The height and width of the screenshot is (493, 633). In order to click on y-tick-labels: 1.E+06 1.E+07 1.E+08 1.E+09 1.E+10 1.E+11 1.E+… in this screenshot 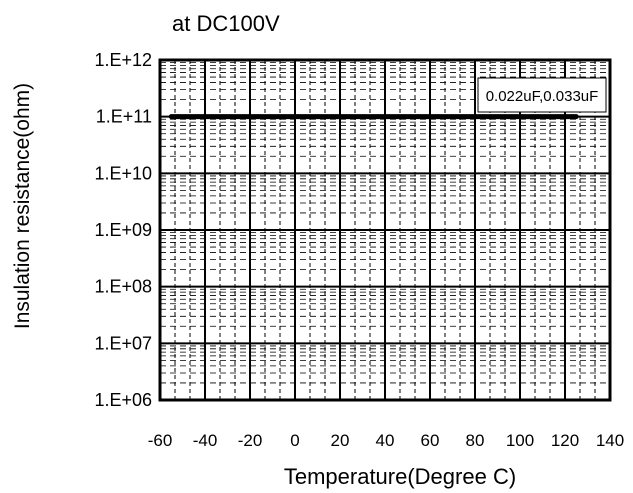, I will do `click(123, 230)`.